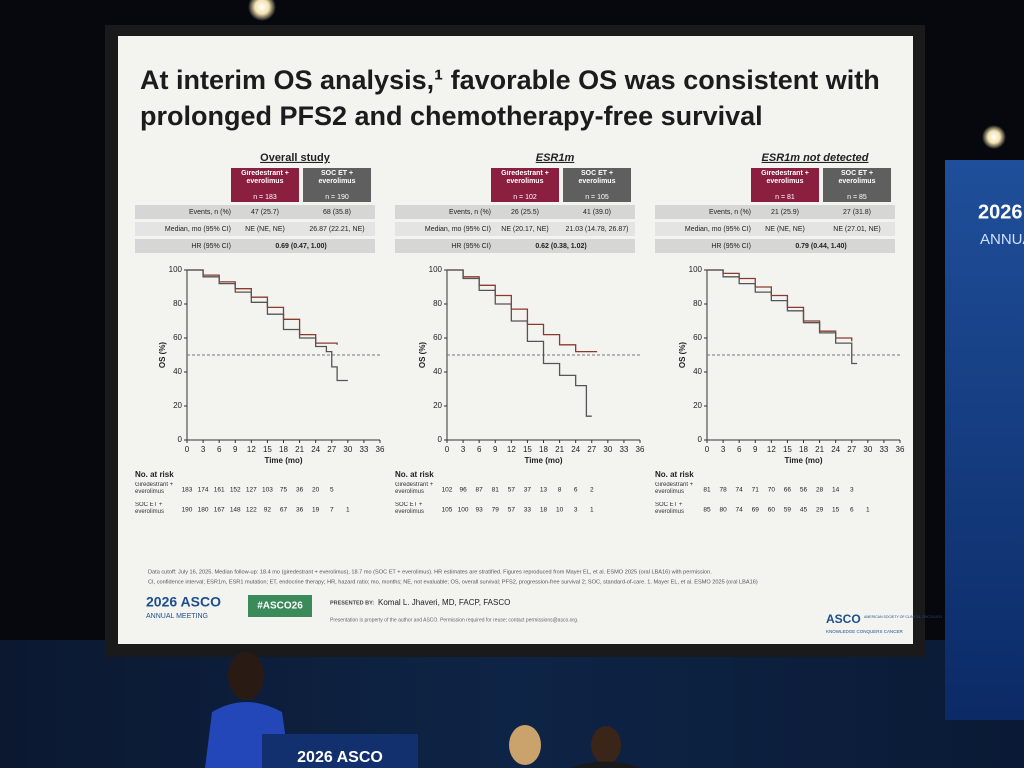  Describe the element at coordinates (235, 490) in the screenshot. I see `risk-count: 152` at that location.